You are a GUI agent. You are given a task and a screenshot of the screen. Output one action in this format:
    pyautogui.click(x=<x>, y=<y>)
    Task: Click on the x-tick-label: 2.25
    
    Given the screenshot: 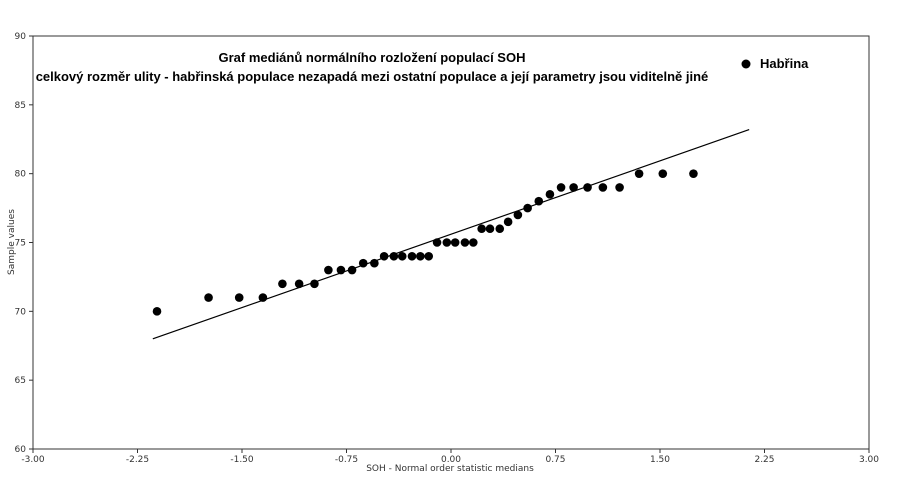 What is the action you would take?
    pyautogui.click(x=764, y=460)
    